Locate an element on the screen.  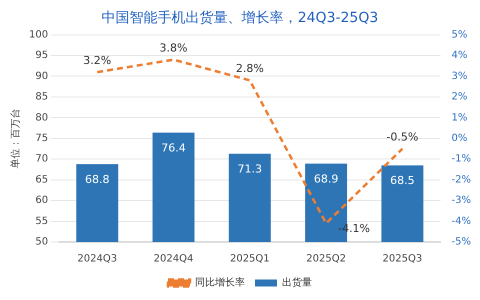
data-label: 68.9 is located at coordinates (326, 179).